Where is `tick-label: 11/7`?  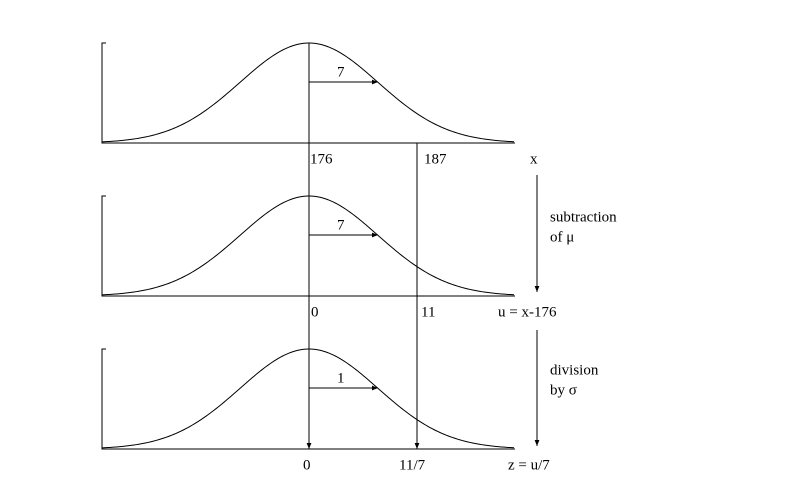 tick-label: 11/7 is located at coordinates (412, 465).